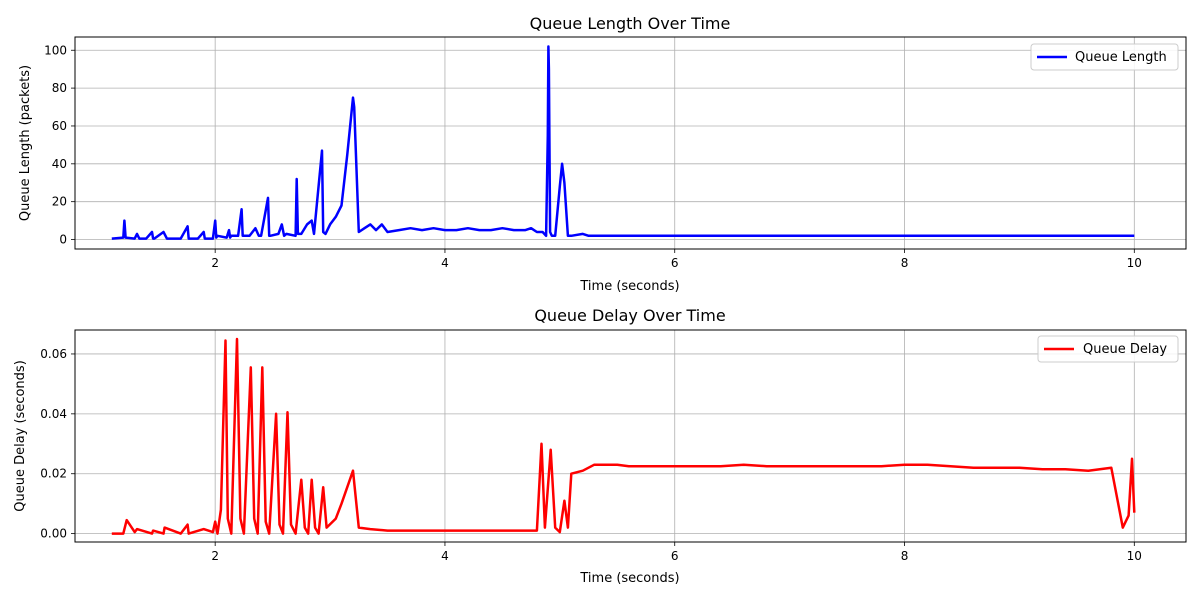 The image size is (1200, 600). I want to click on legend: Queue Length, so click(1104, 57).